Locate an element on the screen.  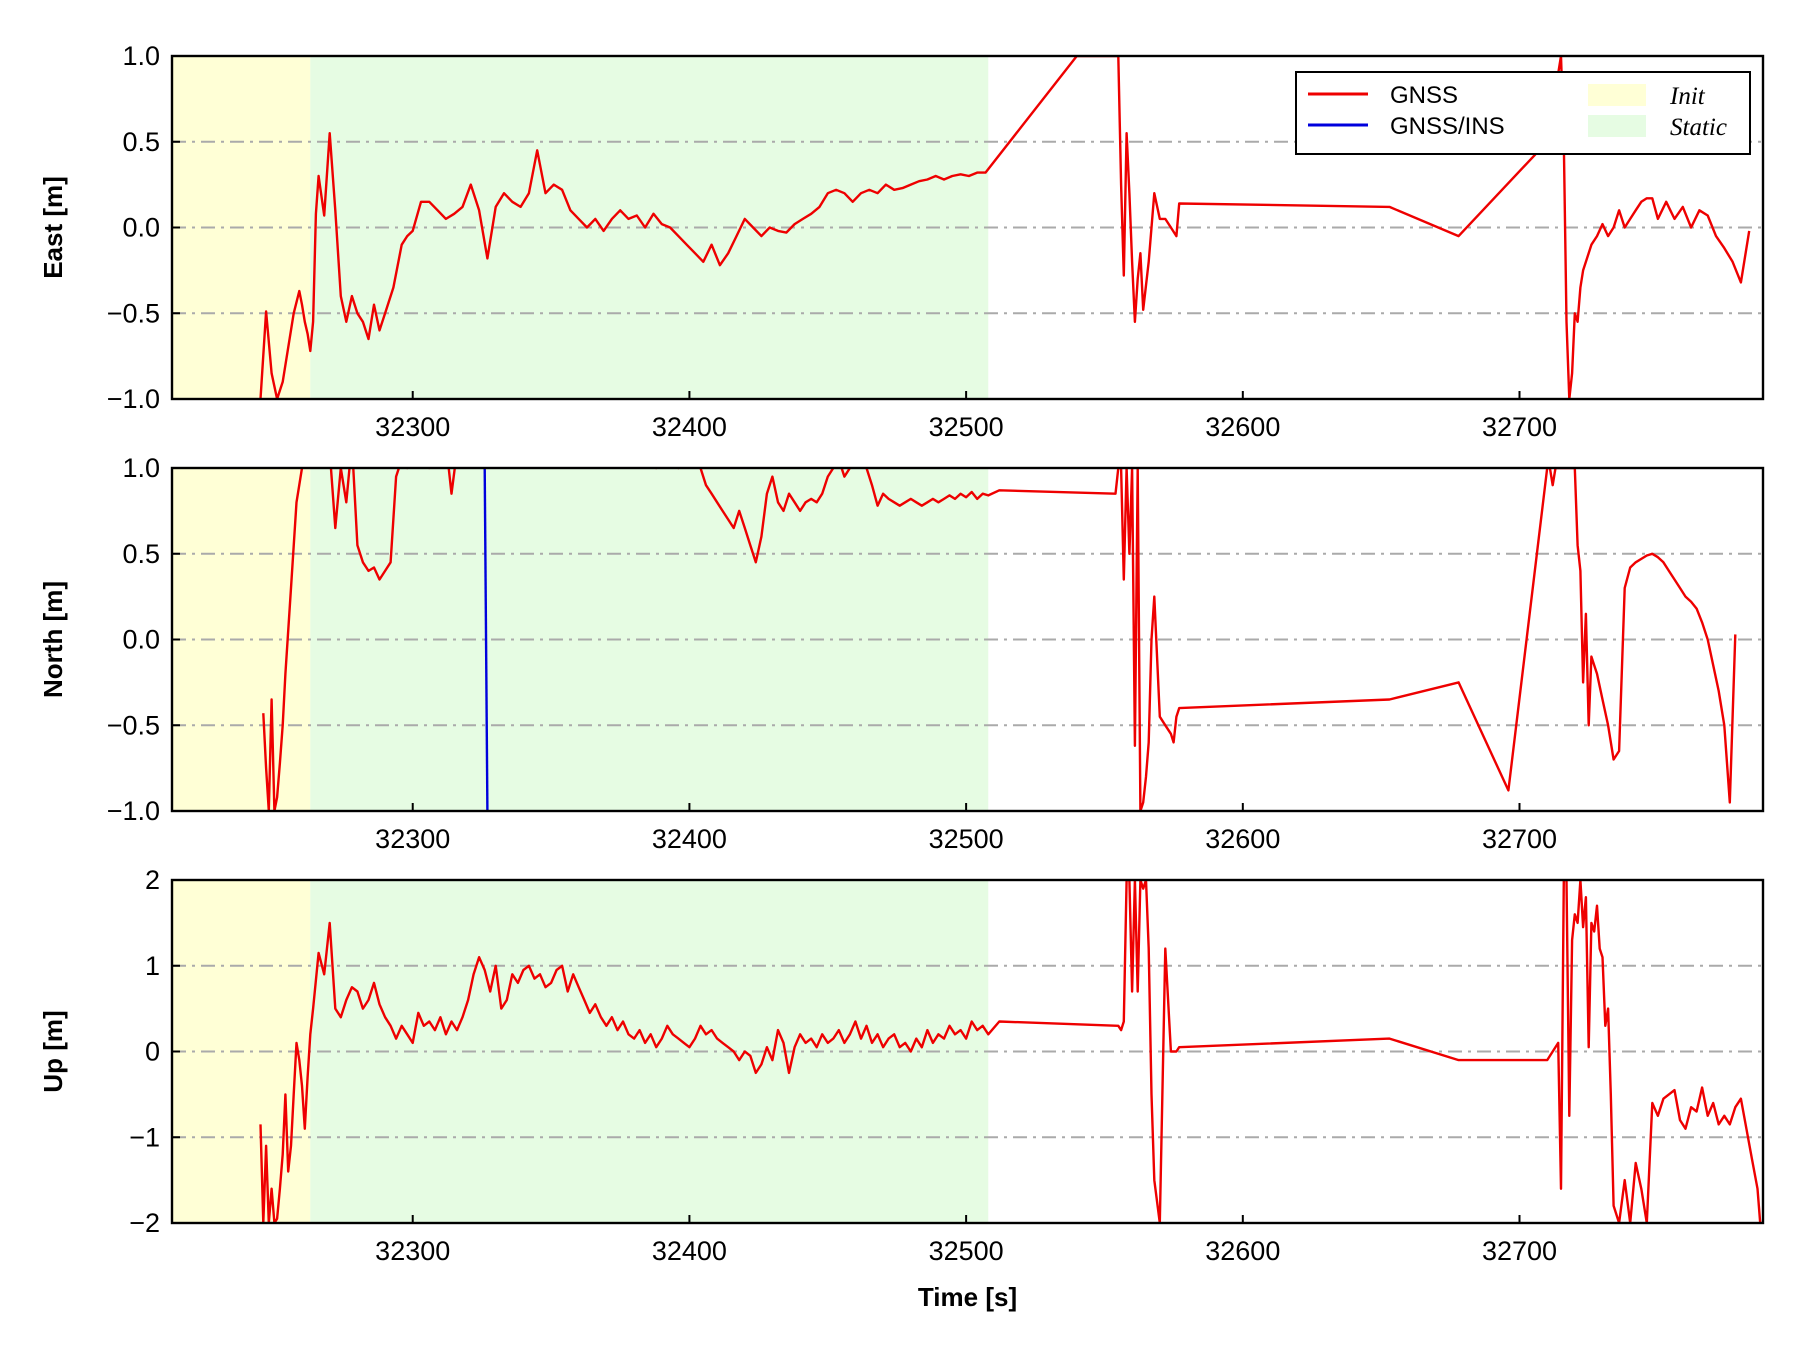
legend: GNSS GNSS/INS Init Static is located at coordinates (1523, 113).